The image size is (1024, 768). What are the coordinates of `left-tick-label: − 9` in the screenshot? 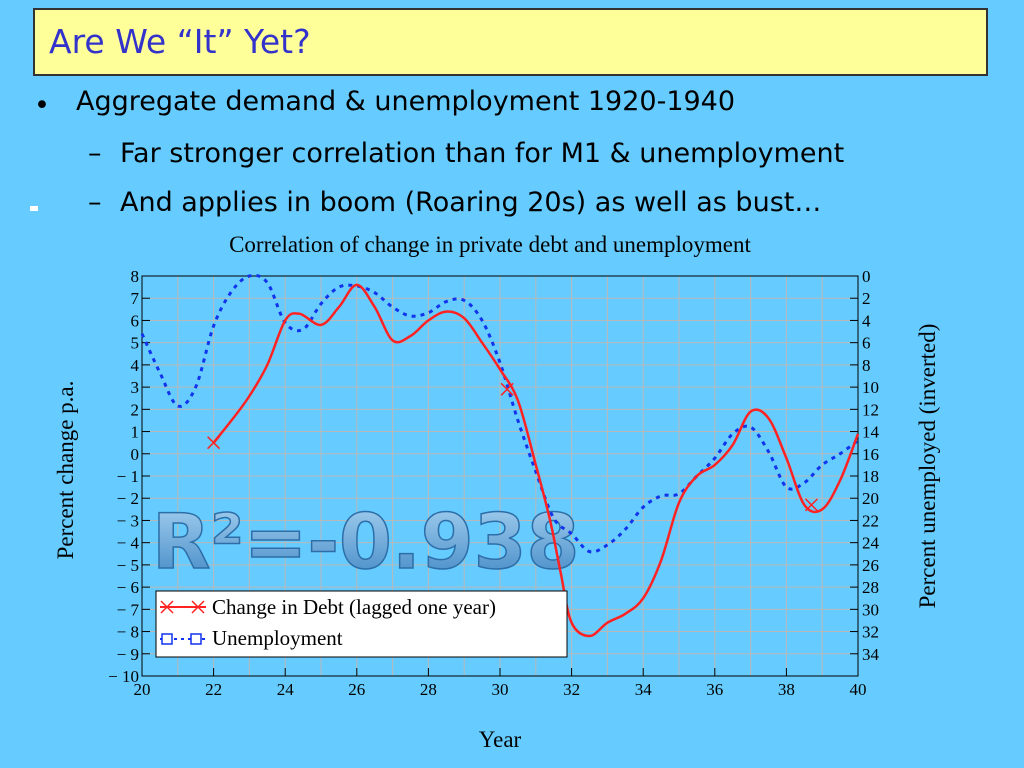 It's located at (128, 654).